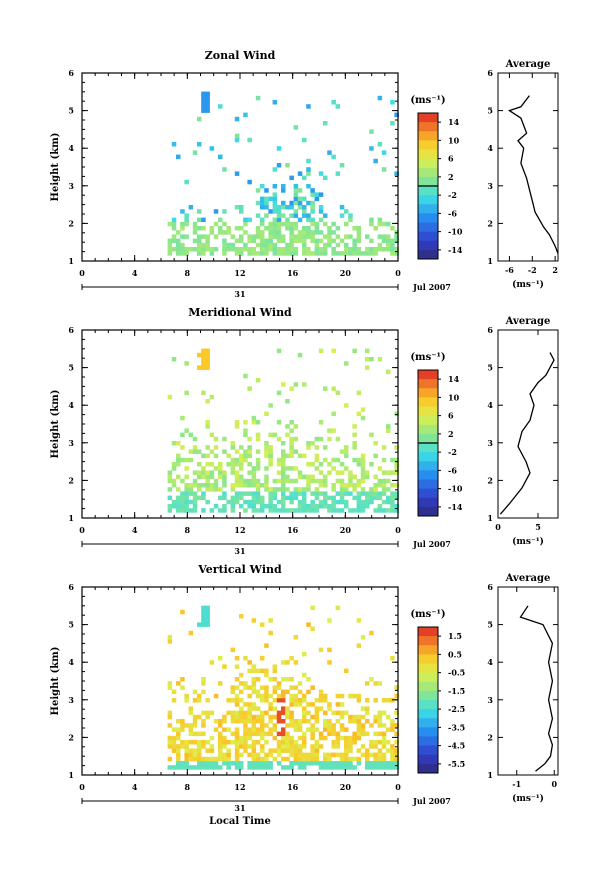 This screenshot has width=612, height=873. I want to click on x-tick-label: 12, so click(239, 787).